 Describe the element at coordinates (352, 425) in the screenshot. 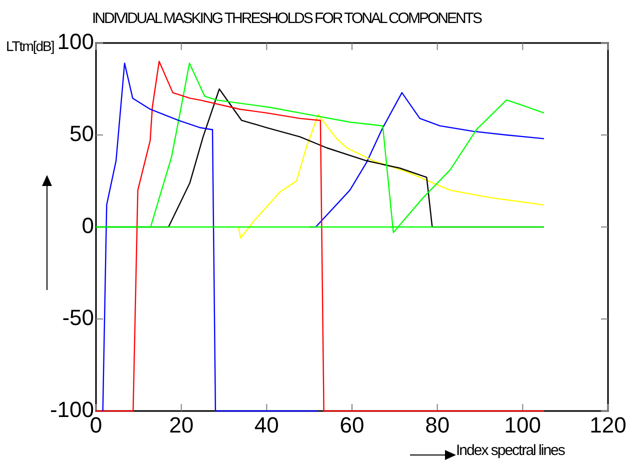

I see `x-tick-label: 60` at that location.